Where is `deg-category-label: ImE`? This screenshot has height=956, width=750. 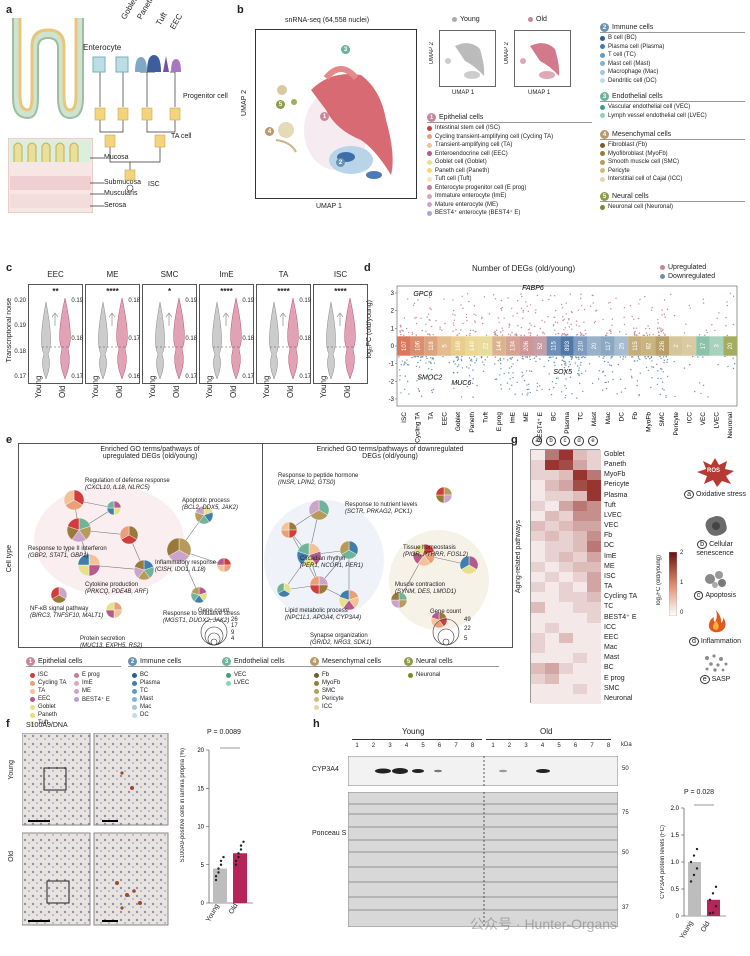
deg-category-label: ImE is located at coordinates (513, 417).